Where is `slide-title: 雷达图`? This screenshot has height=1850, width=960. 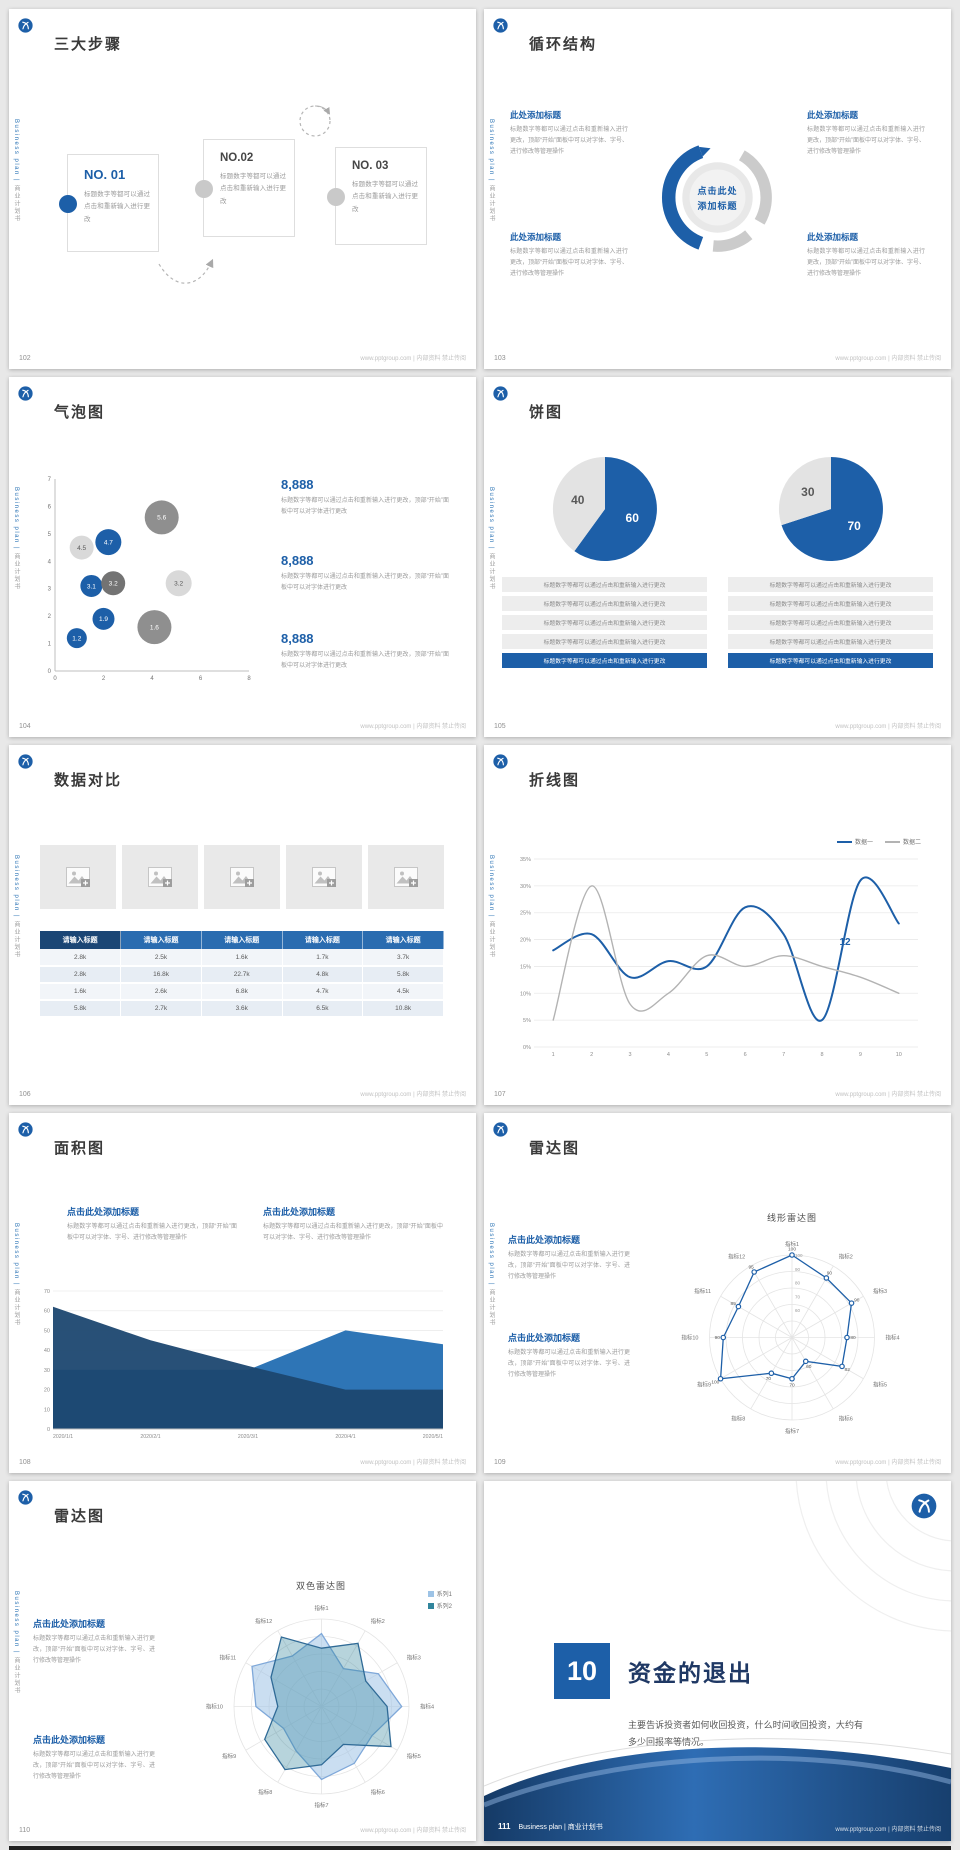
slide-title: 雷达图 is located at coordinates (80, 1516).